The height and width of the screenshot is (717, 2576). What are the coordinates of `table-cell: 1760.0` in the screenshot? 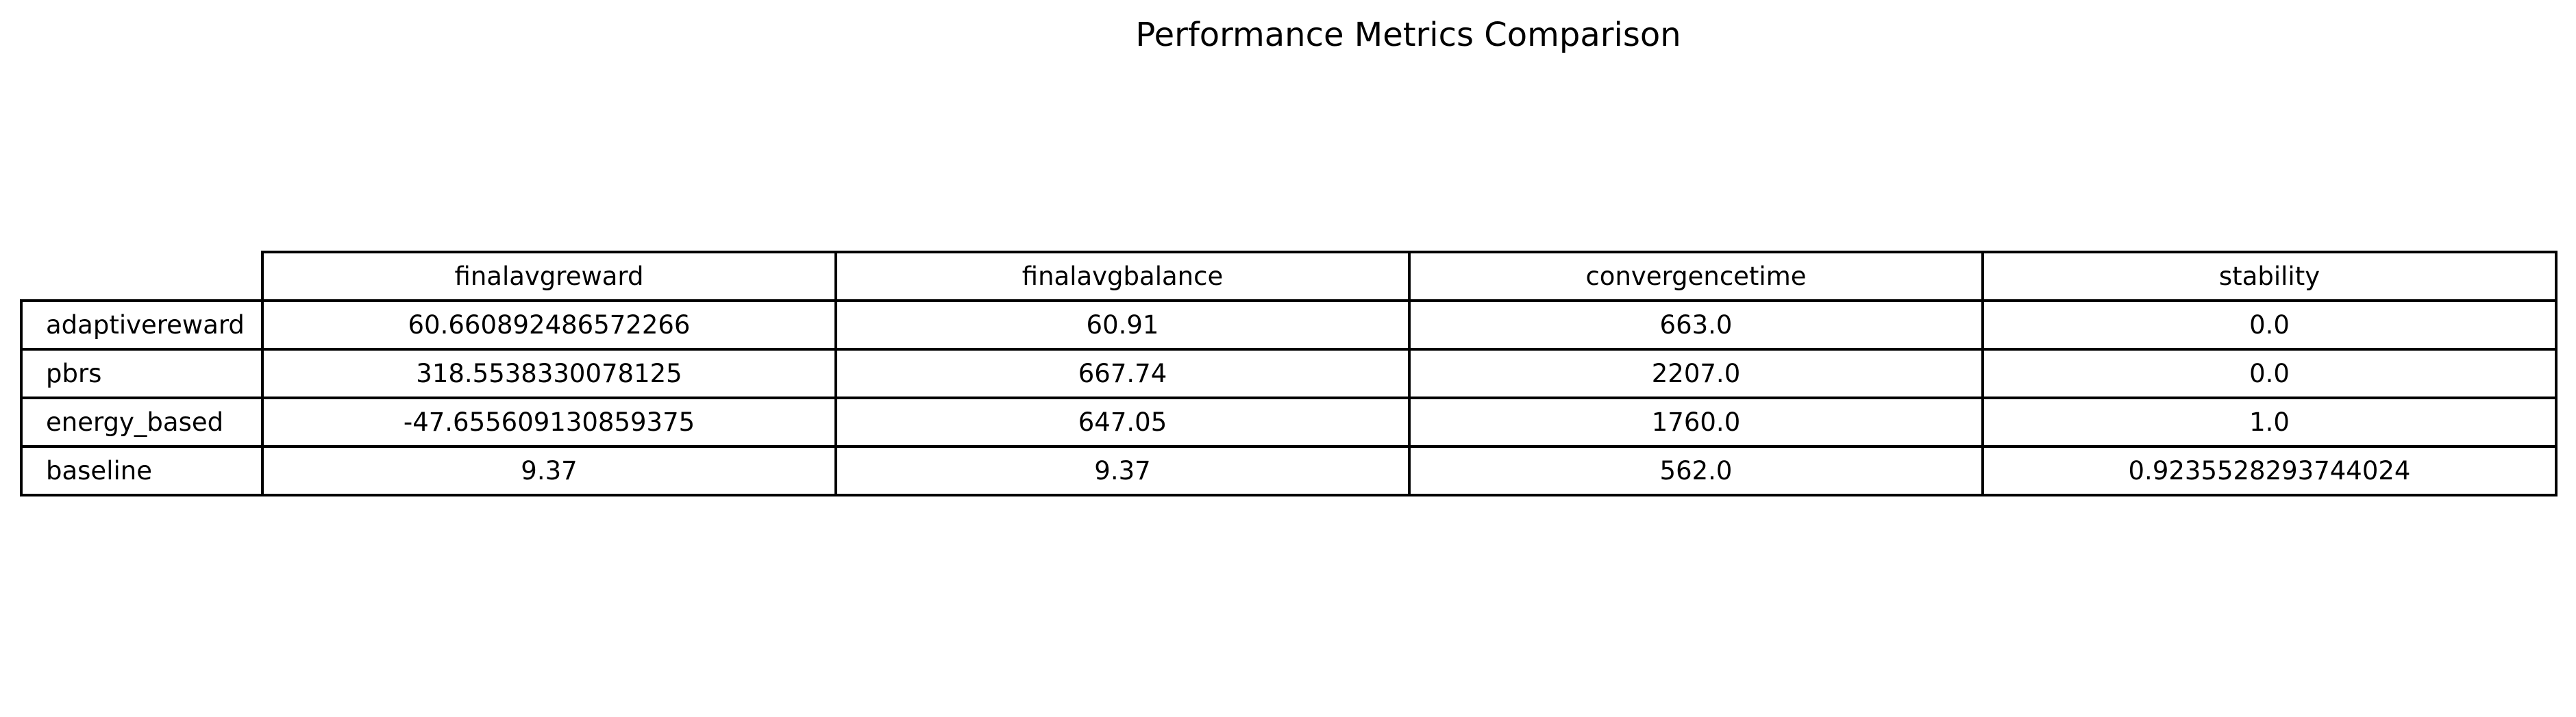 It's located at (1696, 422).